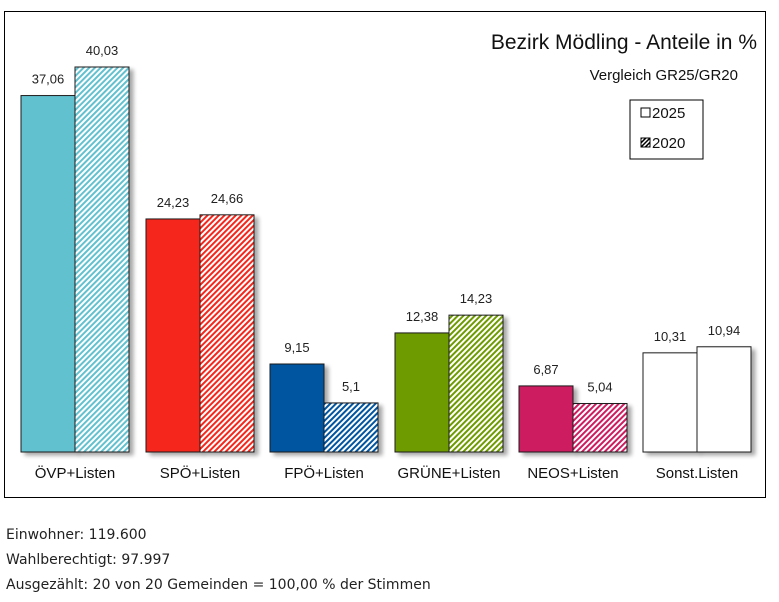 The image size is (779, 602). I want to click on data-label-fpö-listen-2025: 9,15, so click(296, 347).